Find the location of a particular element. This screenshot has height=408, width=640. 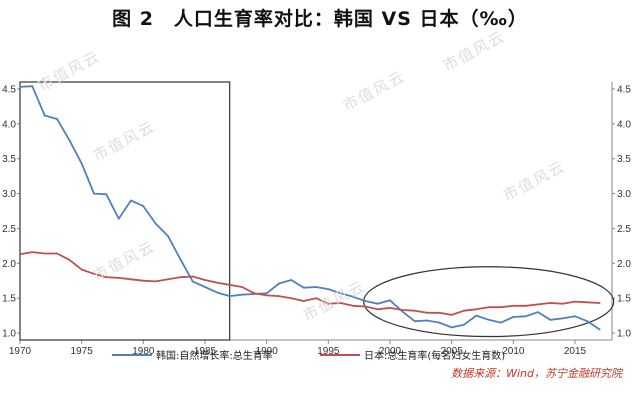

y-right-tick-label: 3.5 is located at coordinates (624, 159).